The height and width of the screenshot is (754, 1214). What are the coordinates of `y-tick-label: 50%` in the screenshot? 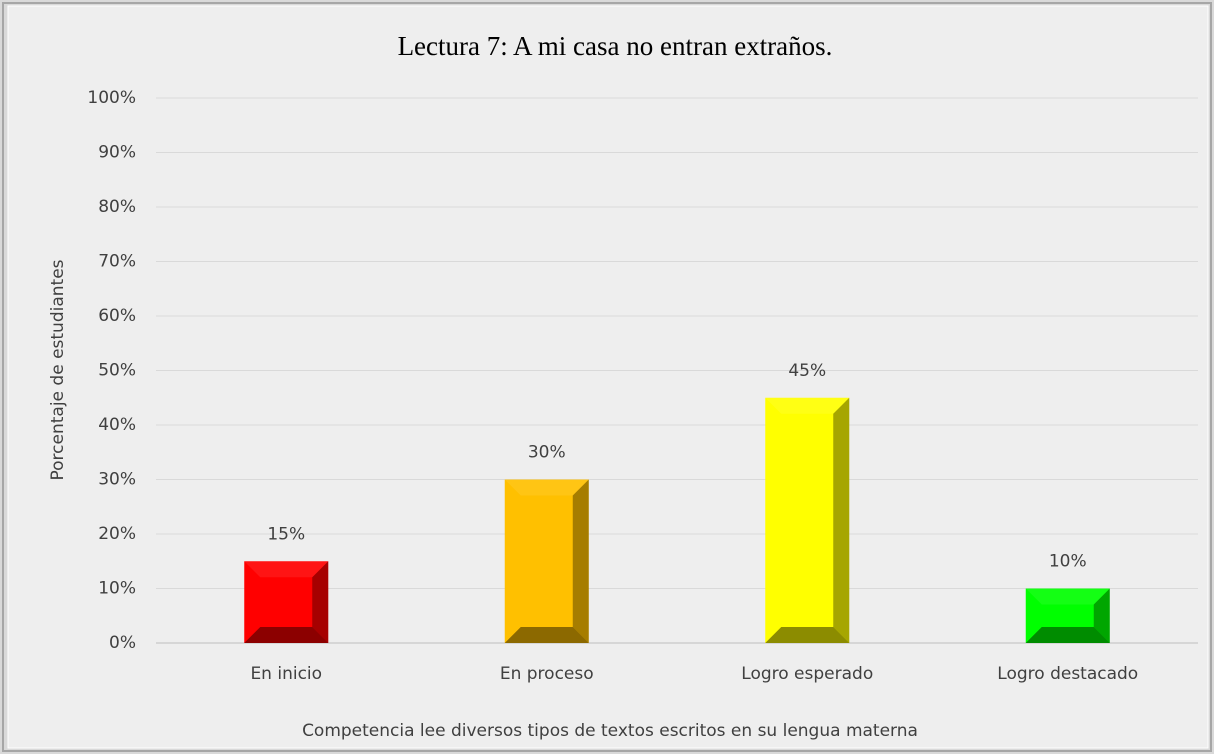 It's located at (117, 371).